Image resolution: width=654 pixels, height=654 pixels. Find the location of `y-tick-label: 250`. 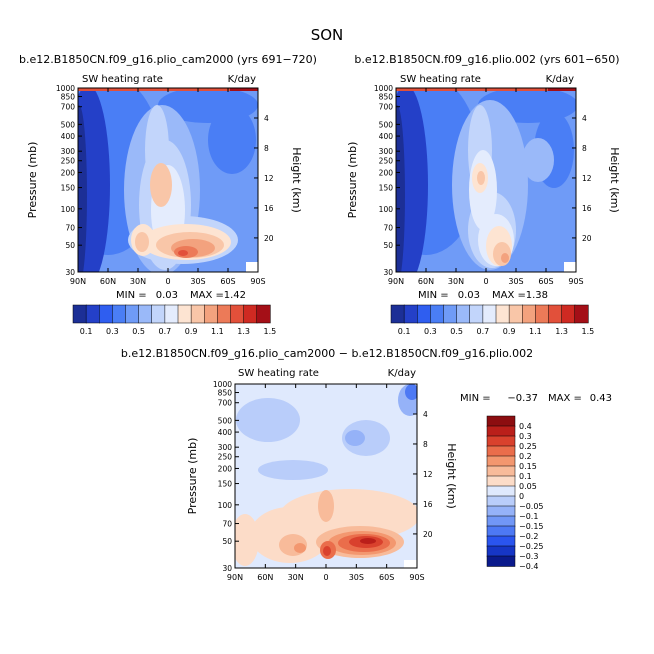

y-tick-label: 250 is located at coordinates (68, 161).